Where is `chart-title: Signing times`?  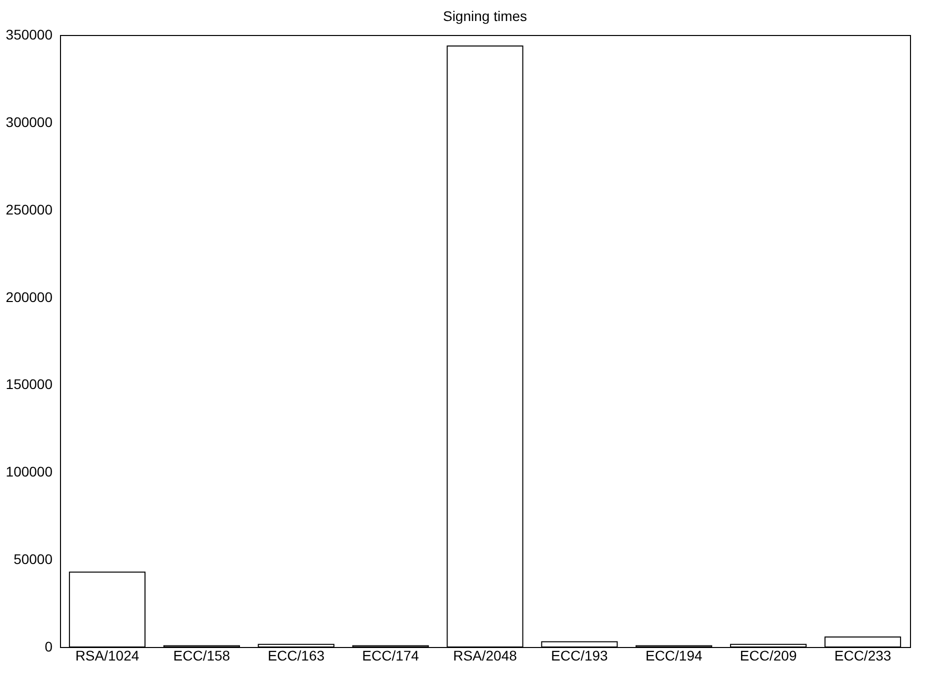
chart-title: Signing times is located at coordinates (485, 16).